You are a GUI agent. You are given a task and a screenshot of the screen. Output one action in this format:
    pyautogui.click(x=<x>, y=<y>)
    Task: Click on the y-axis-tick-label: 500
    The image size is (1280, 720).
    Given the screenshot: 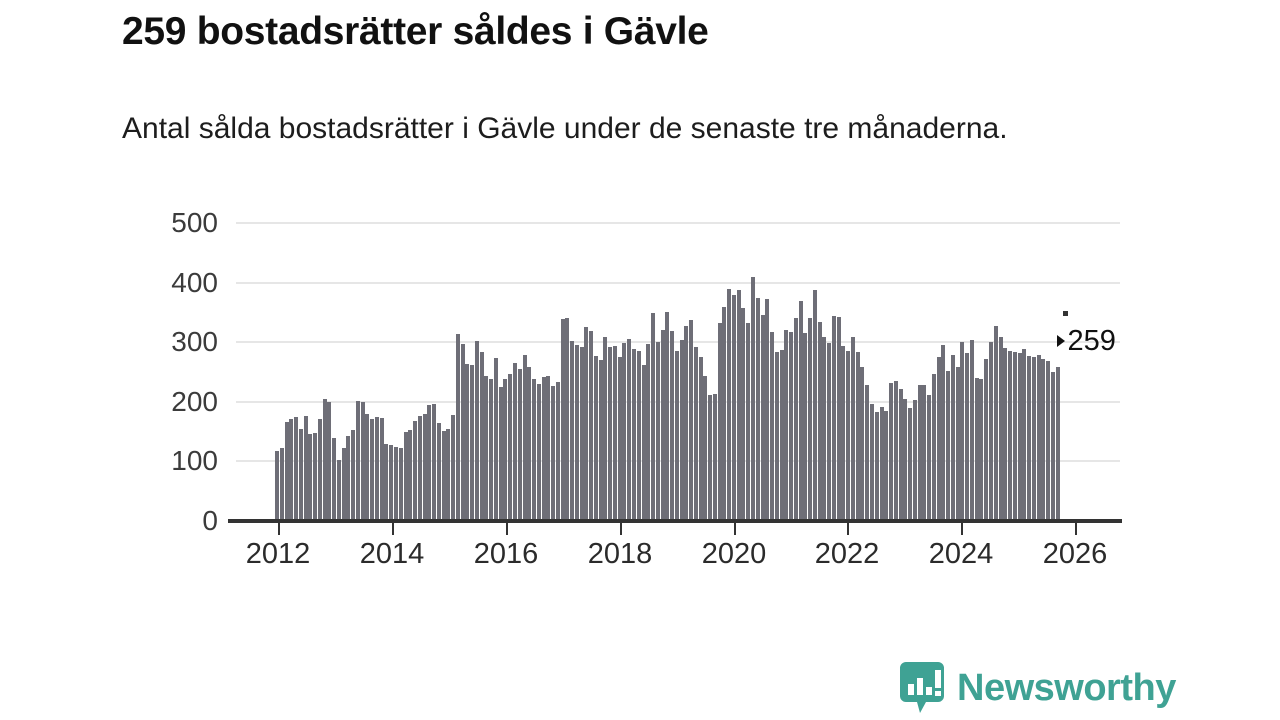 What is the action you would take?
    pyautogui.click(x=194, y=222)
    